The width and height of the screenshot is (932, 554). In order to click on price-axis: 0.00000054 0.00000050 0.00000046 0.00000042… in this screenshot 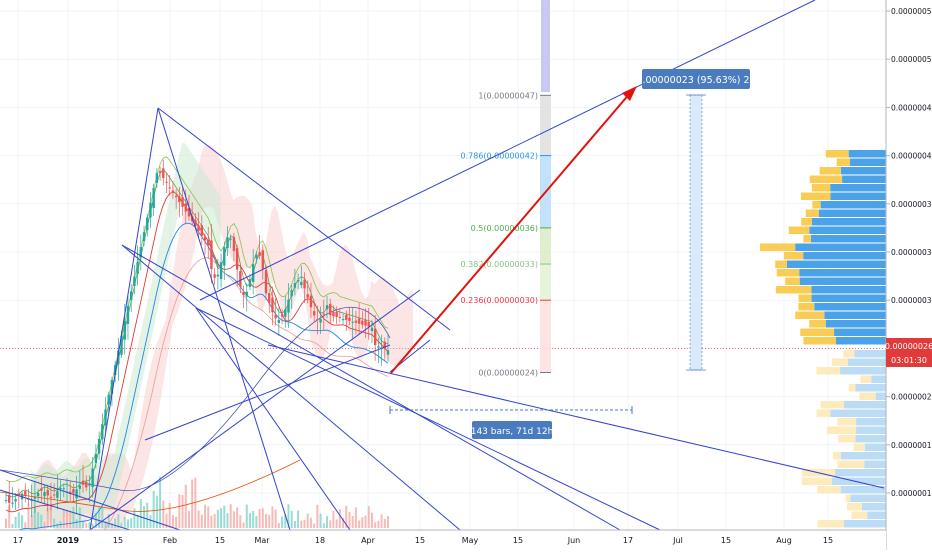, I will do `click(908, 275)`.